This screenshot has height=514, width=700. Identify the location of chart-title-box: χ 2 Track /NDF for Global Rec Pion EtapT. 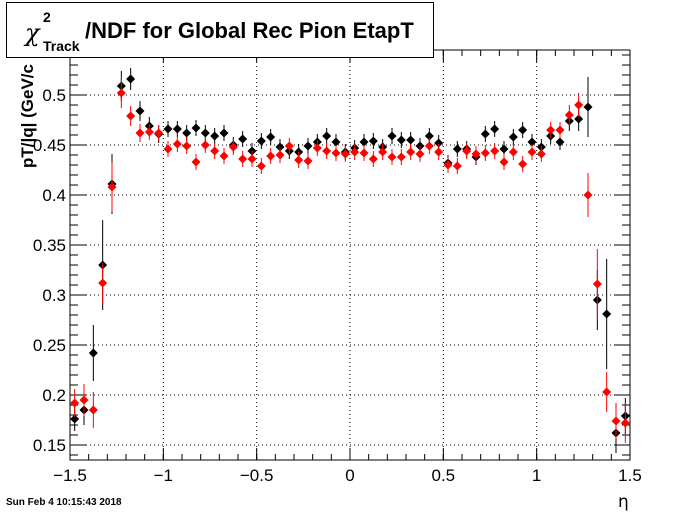
(220, 30).